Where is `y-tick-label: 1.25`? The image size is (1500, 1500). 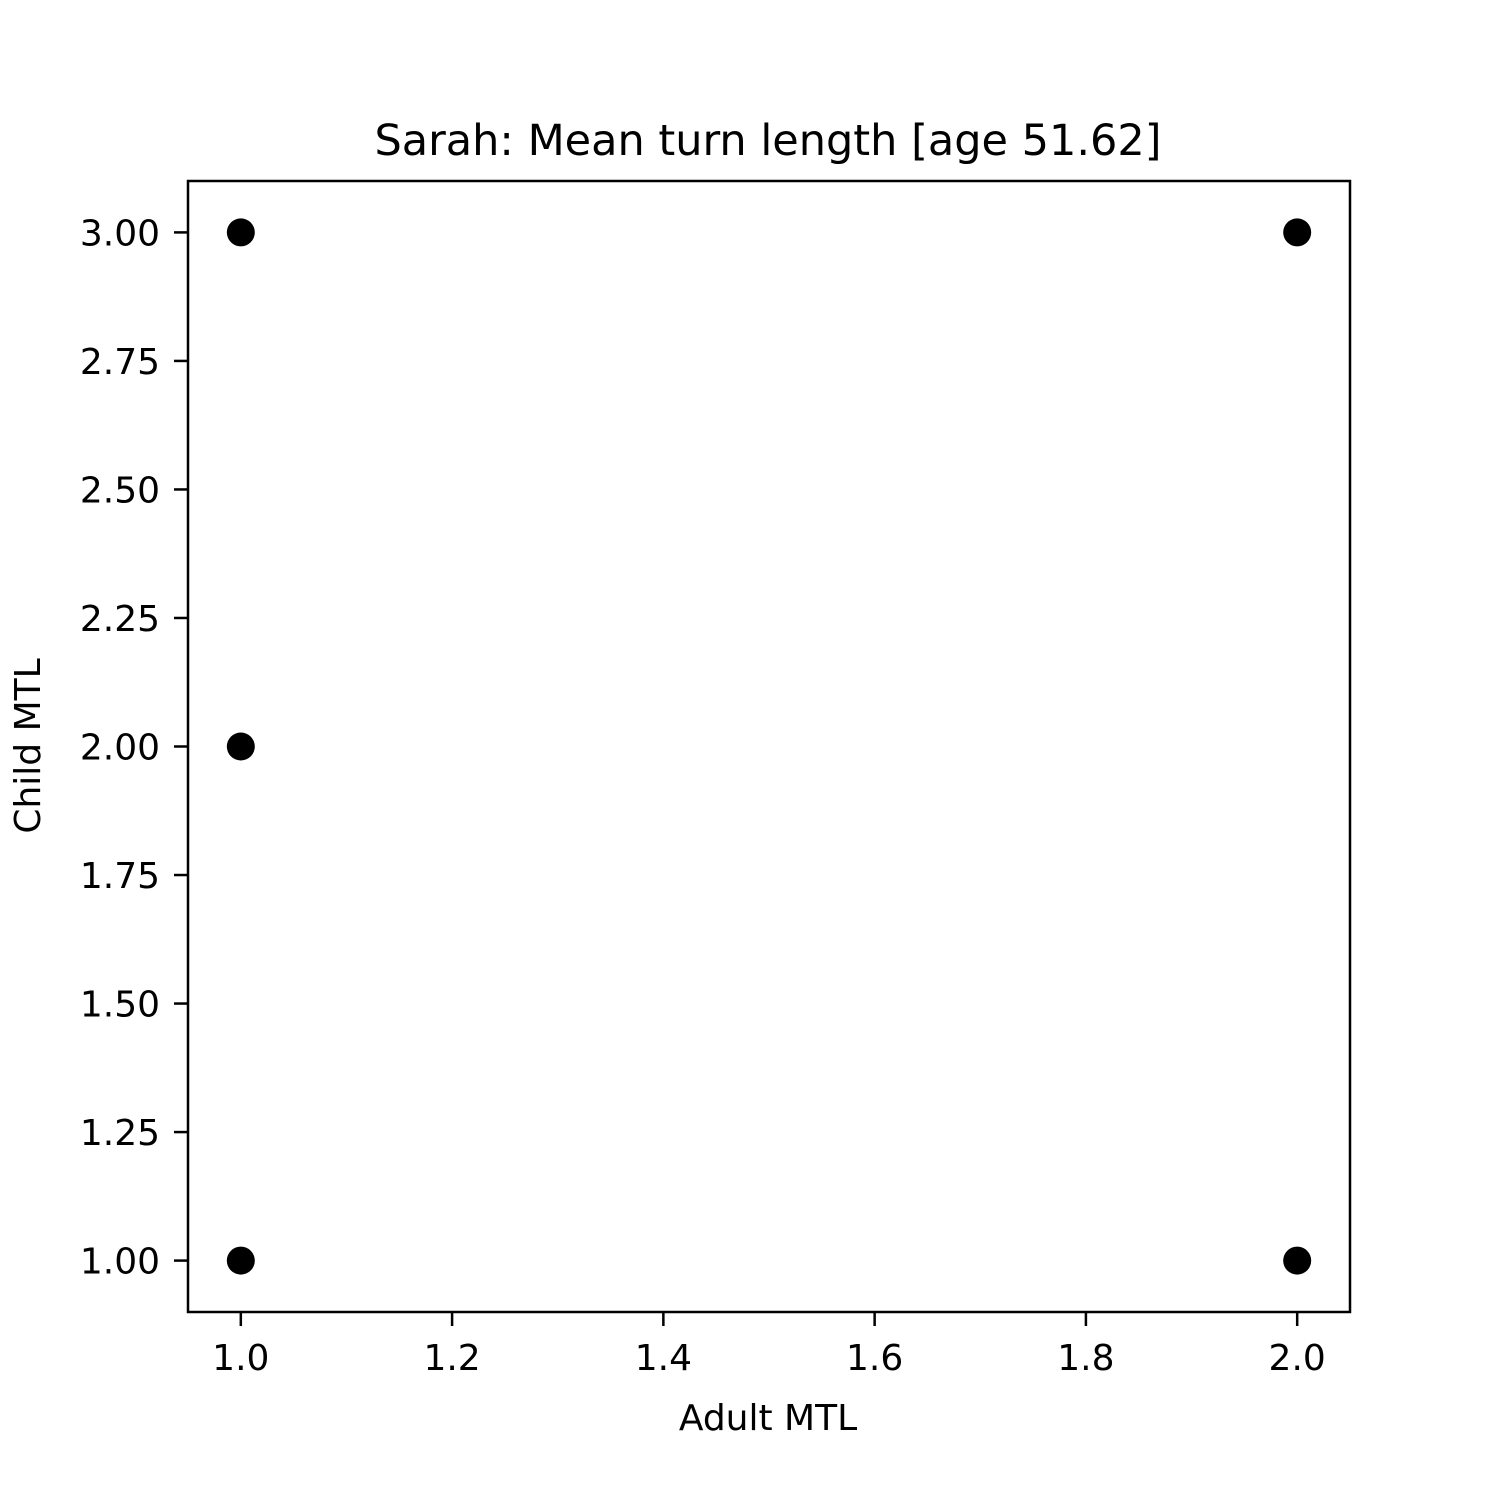
y-tick-label: 1.25 is located at coordinates (120, 1133).